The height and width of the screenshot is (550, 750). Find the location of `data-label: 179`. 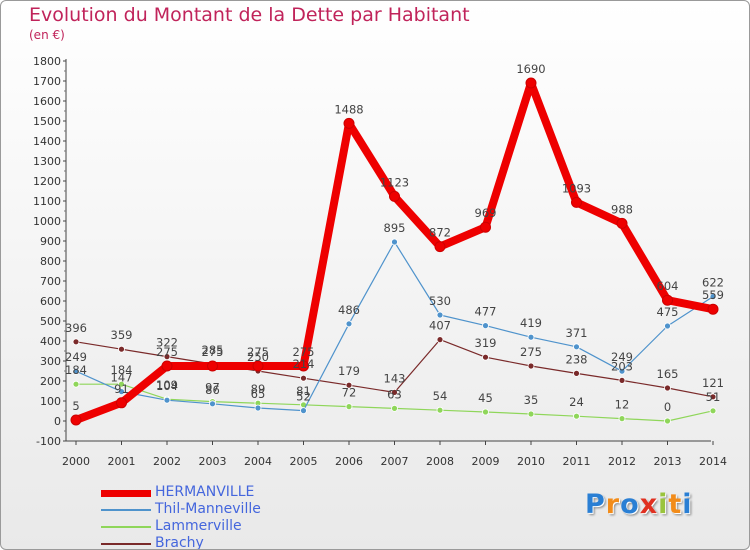

data-label: 179 is located at coordinates (349, 371).